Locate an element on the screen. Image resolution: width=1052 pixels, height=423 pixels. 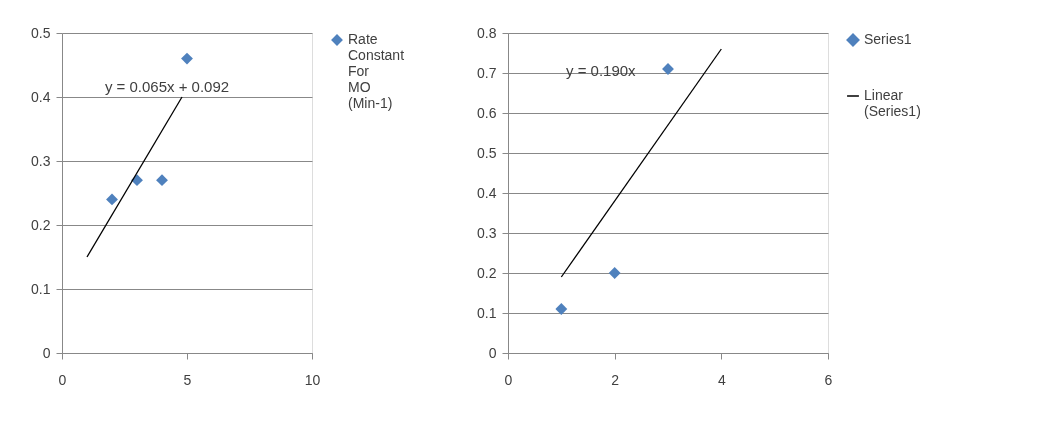
y-tick-label: 0.8 is located at coordinates (487, 32).